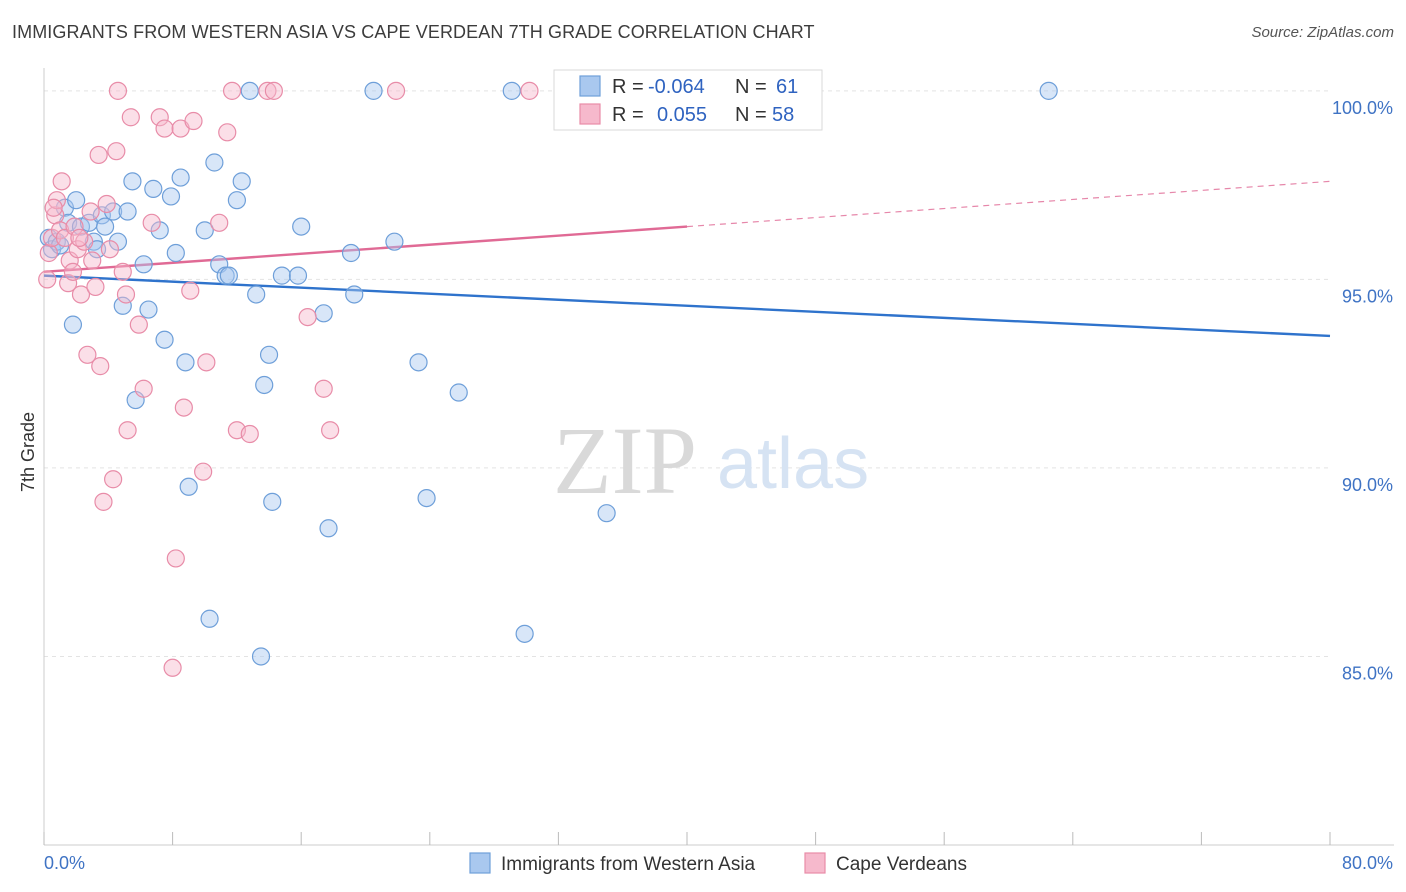  Describe the element at coordinates (480, 863) in the screenshot. I see `bottom-legend-swatch-blue` at that location.